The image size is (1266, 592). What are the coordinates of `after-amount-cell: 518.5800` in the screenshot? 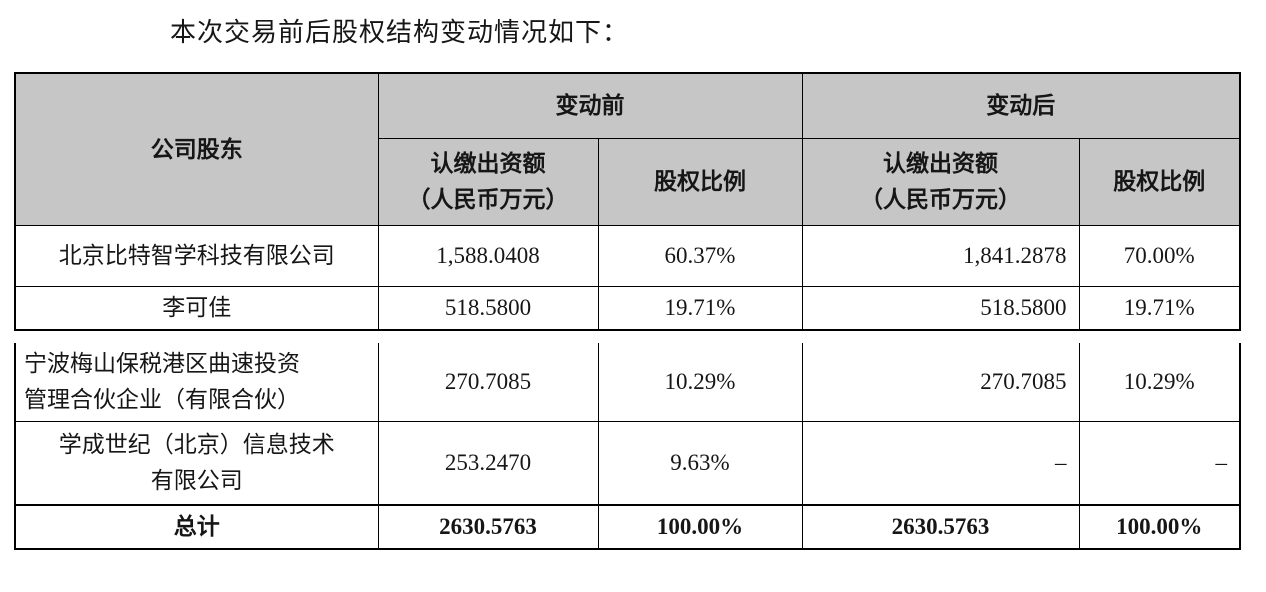 It's located at (940, 308).